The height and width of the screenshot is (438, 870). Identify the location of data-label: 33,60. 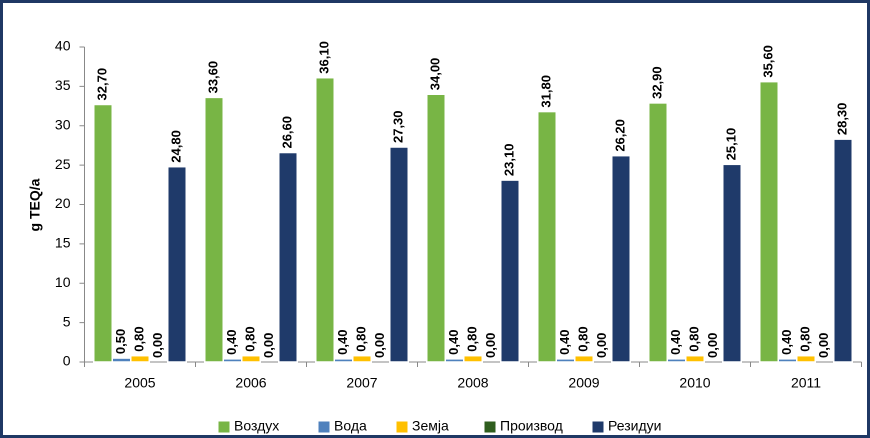
(212, 77).